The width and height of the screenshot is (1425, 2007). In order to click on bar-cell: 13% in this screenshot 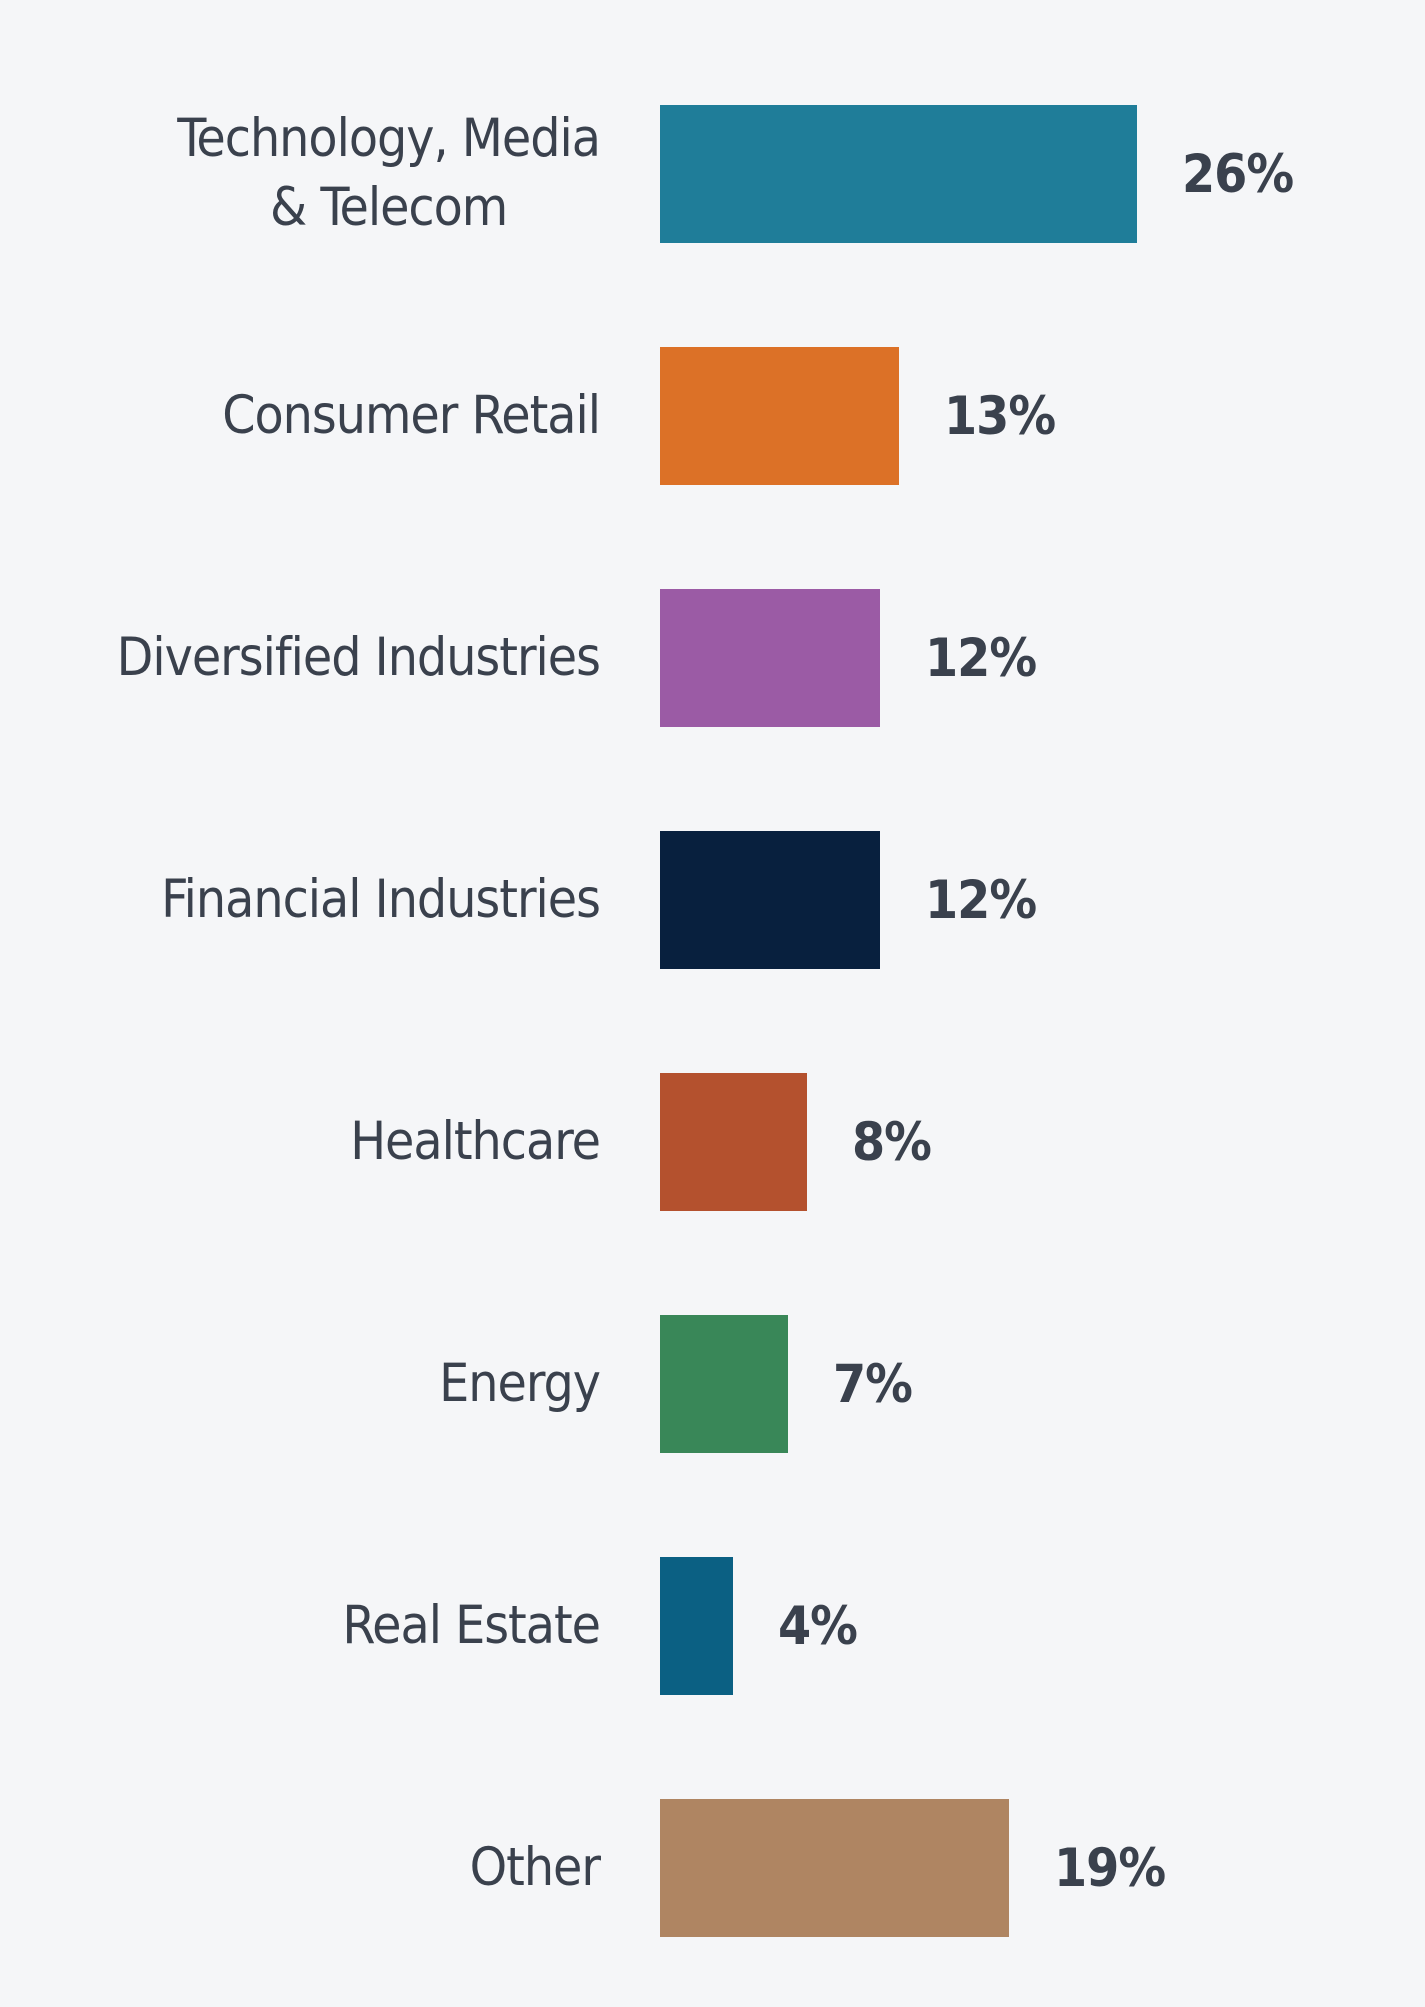, I will do `click(858, 416)`.